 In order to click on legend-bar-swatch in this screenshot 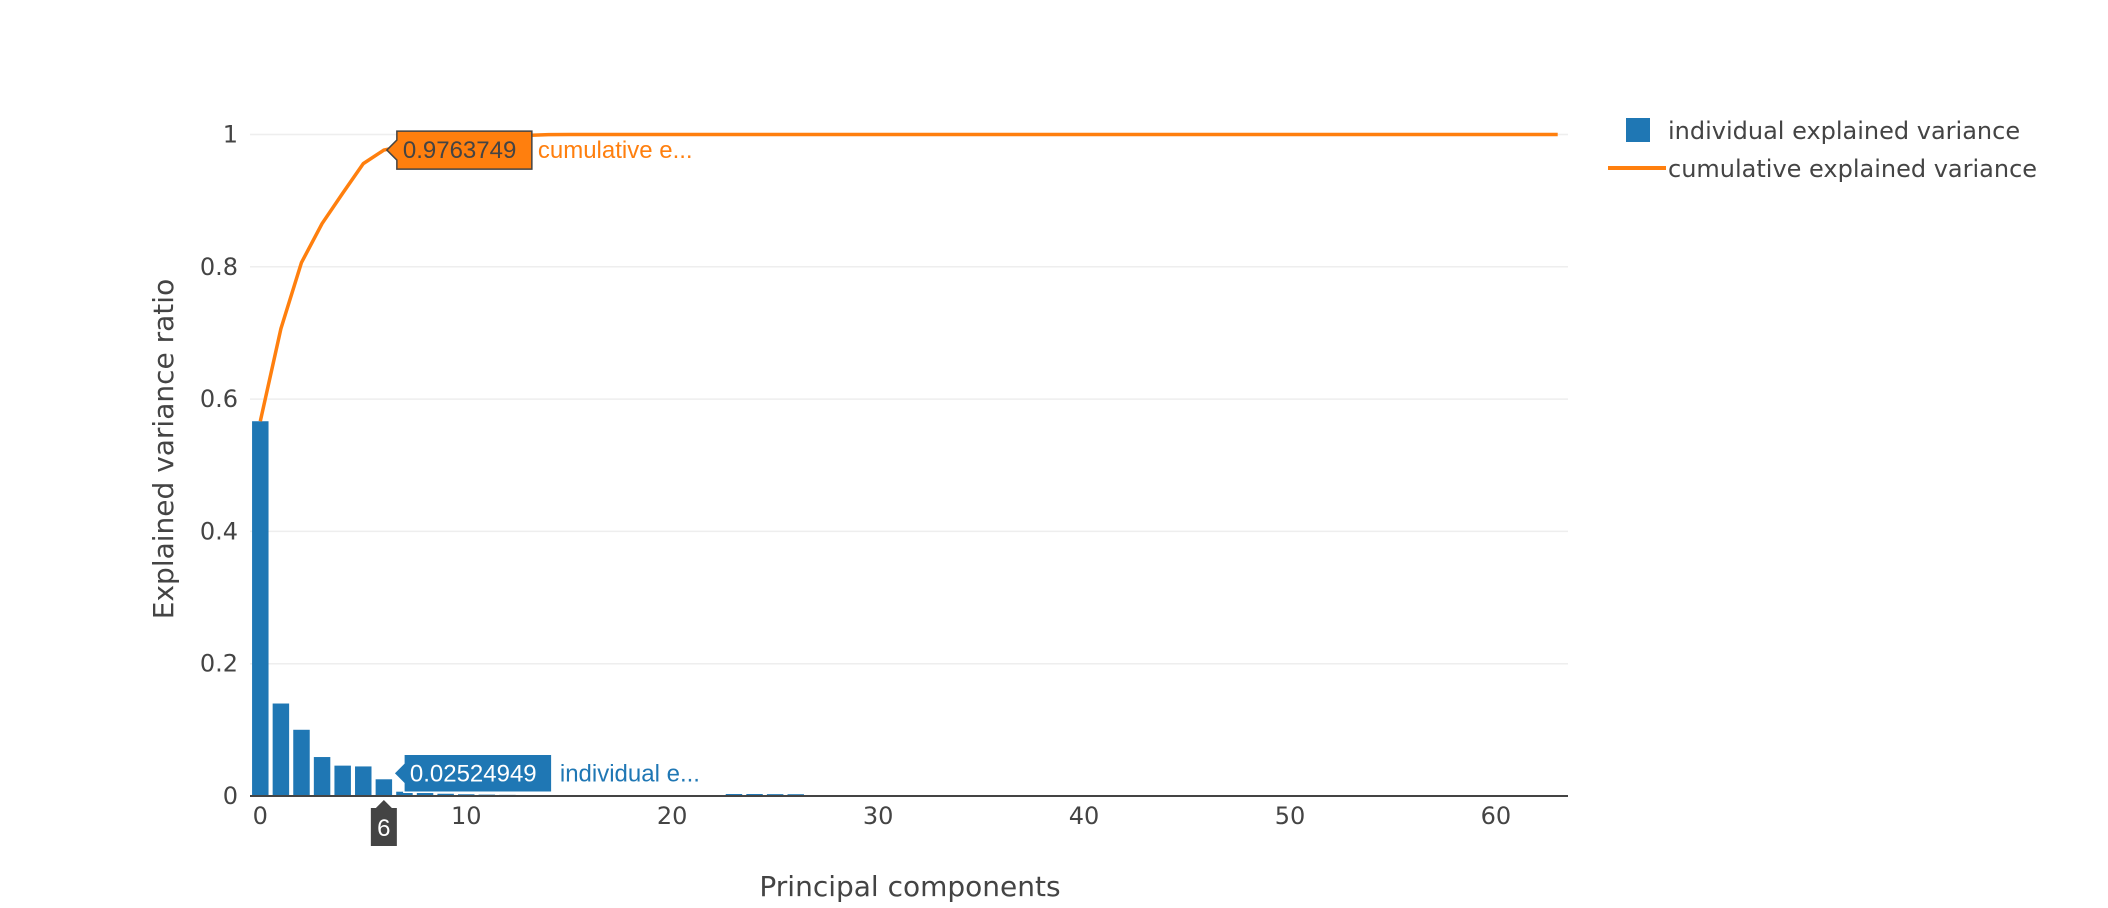, I will do `click(1638, 130)`.